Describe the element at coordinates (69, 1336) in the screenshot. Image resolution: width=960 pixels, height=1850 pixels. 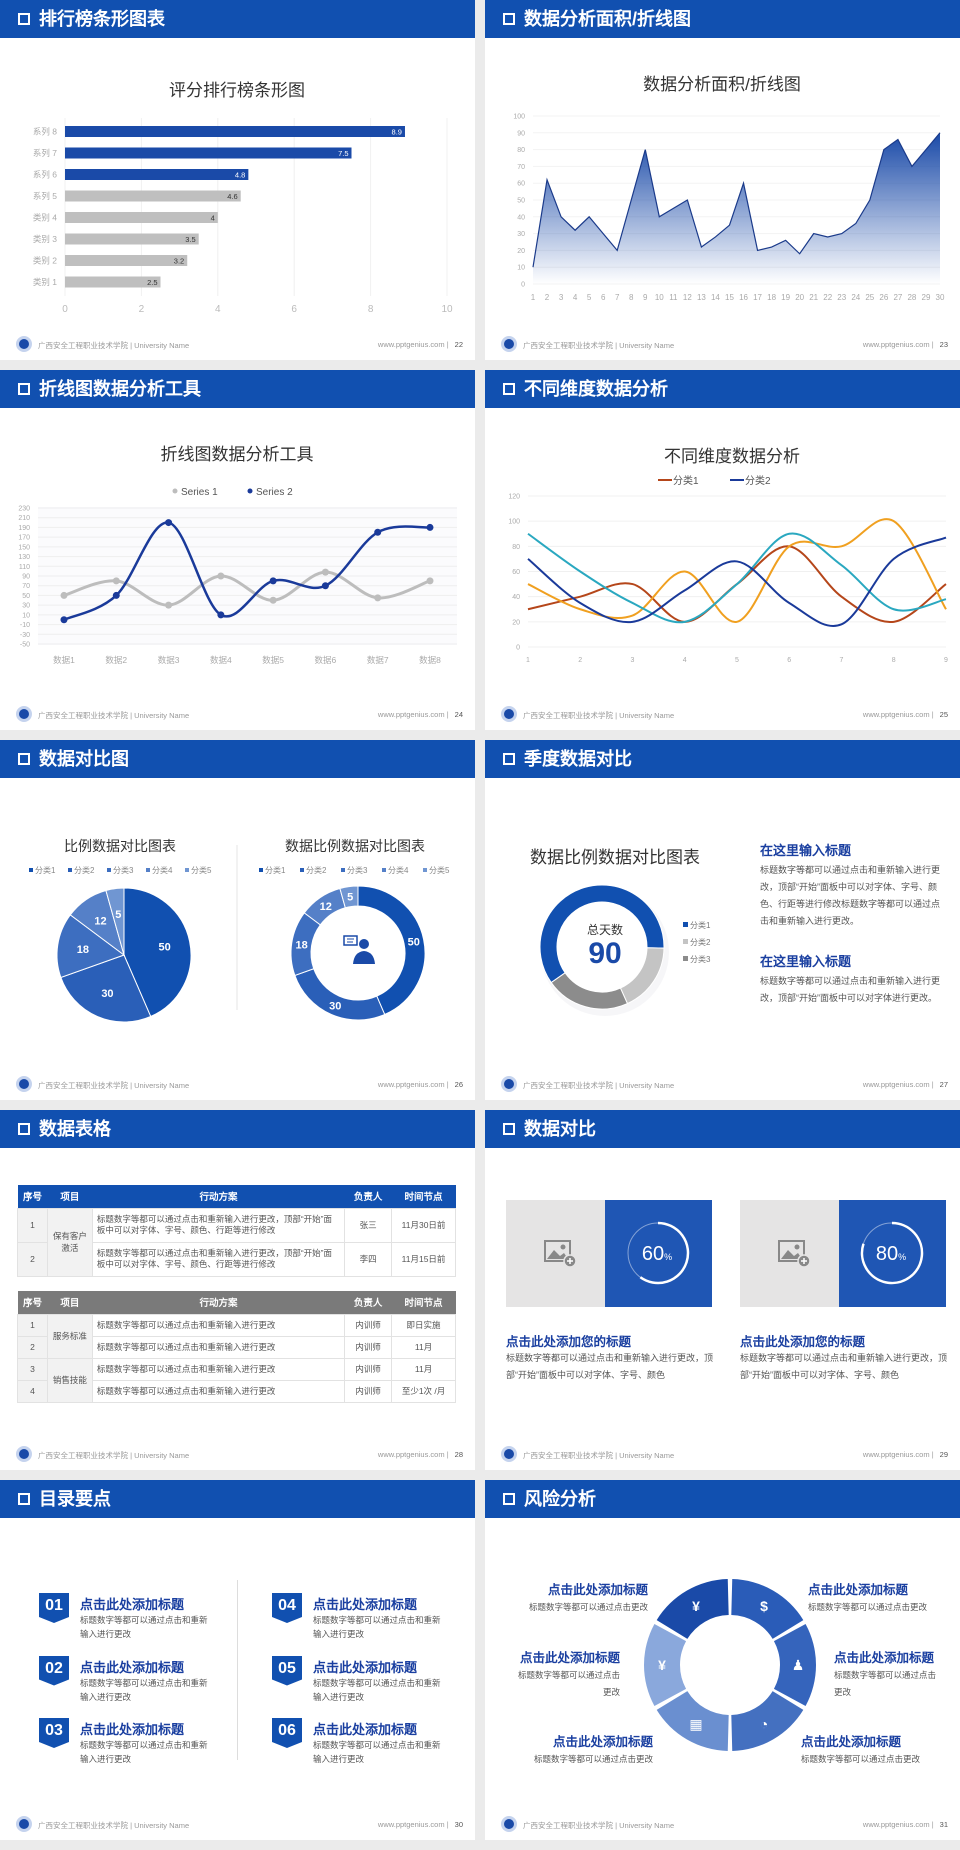
I see `cell-group: 服务标准` at that location.